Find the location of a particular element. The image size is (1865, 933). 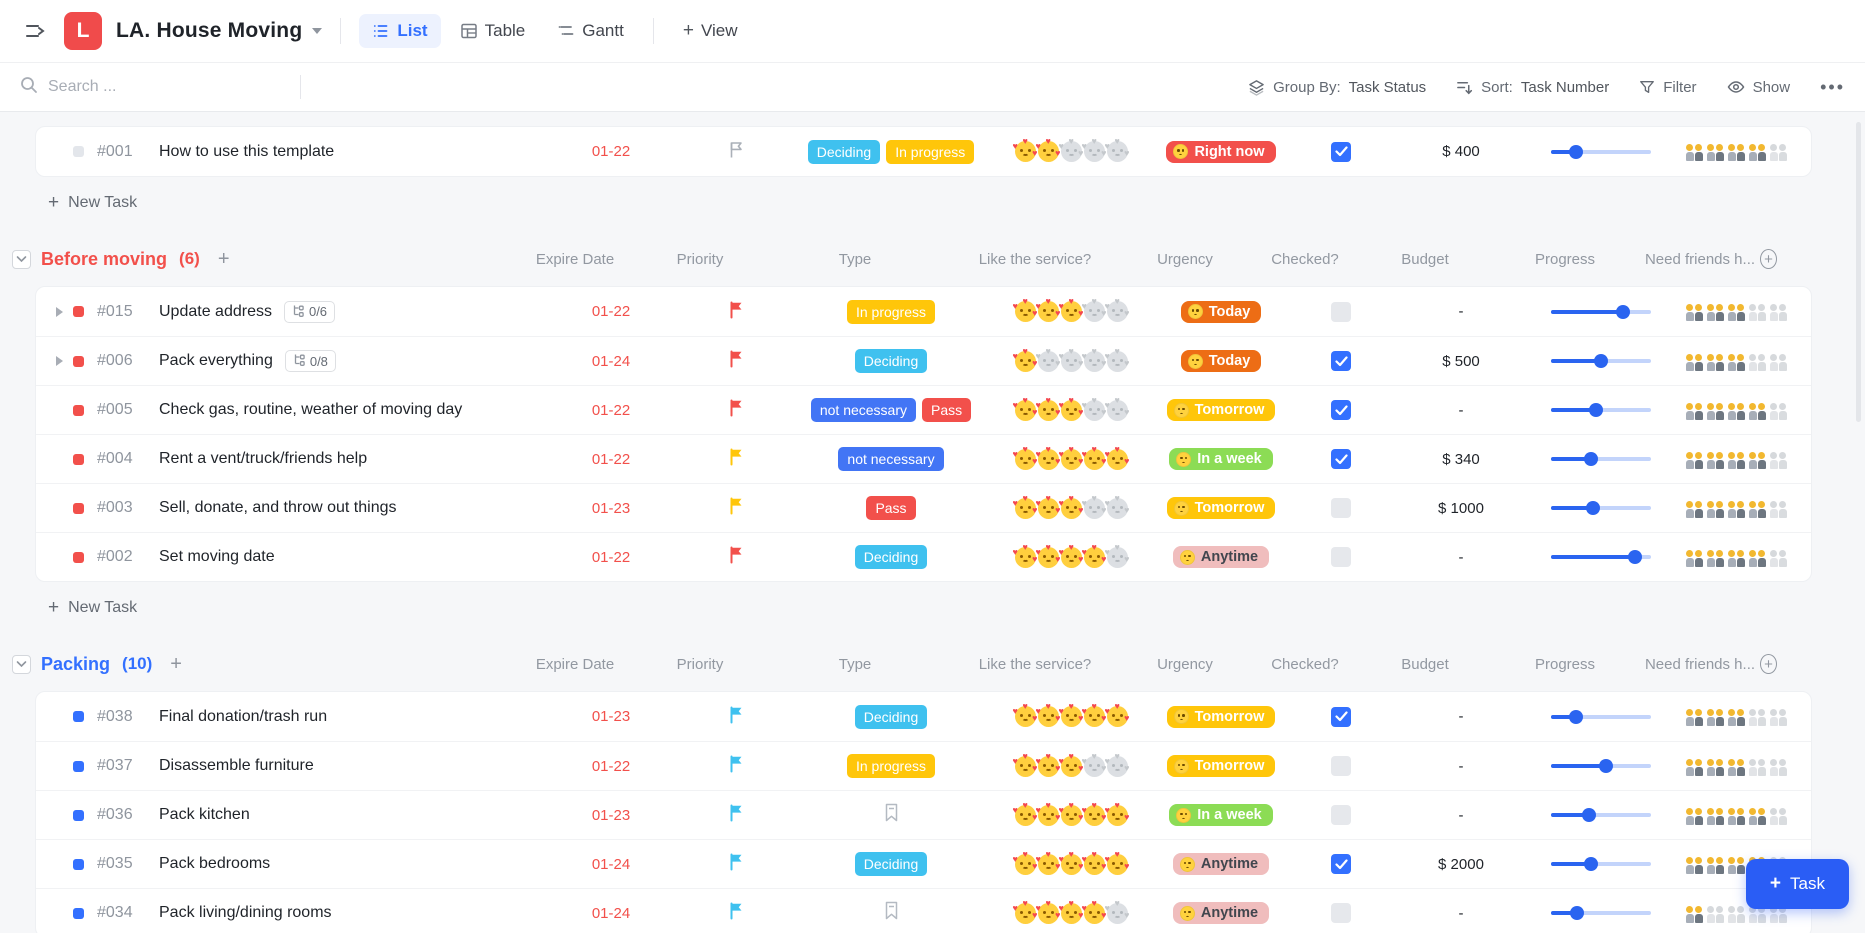

budget-value: $ 340 is located at coordinates (1461, 459).